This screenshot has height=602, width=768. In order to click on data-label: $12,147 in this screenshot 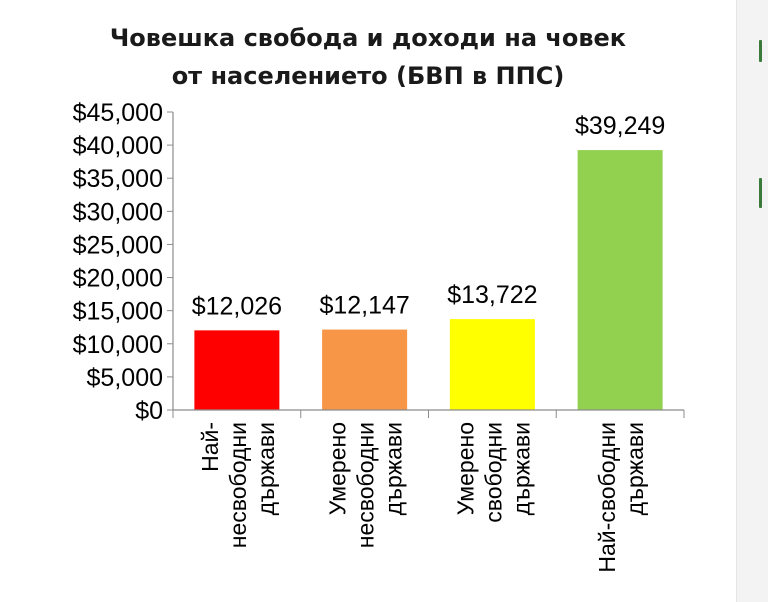, I will do `click(364, 306)`.